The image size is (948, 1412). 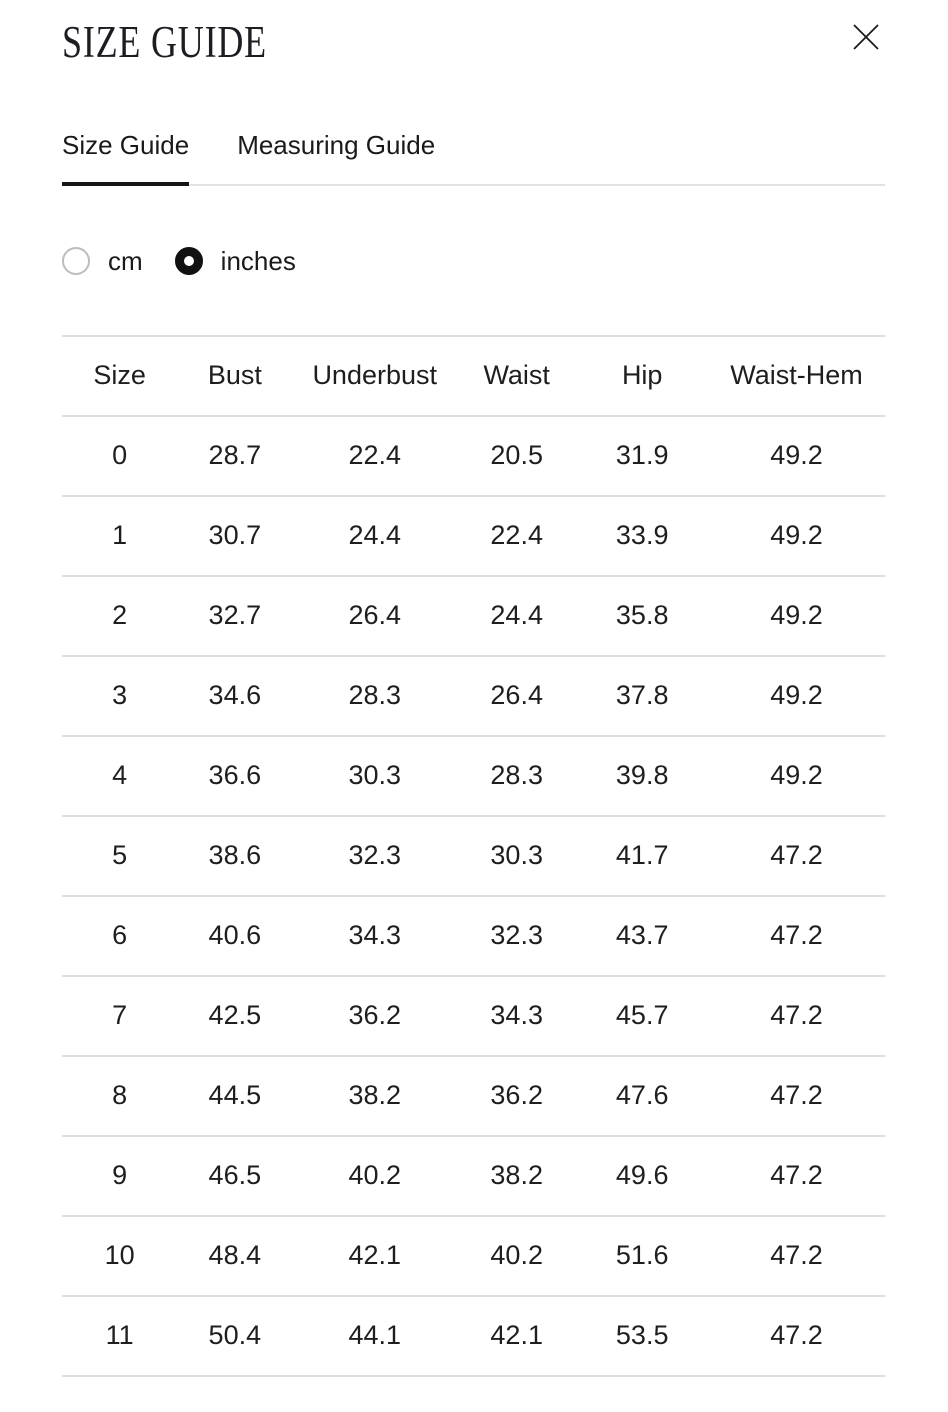 I want to click on table-cell: 48.4, so click(x=235, y=1255).